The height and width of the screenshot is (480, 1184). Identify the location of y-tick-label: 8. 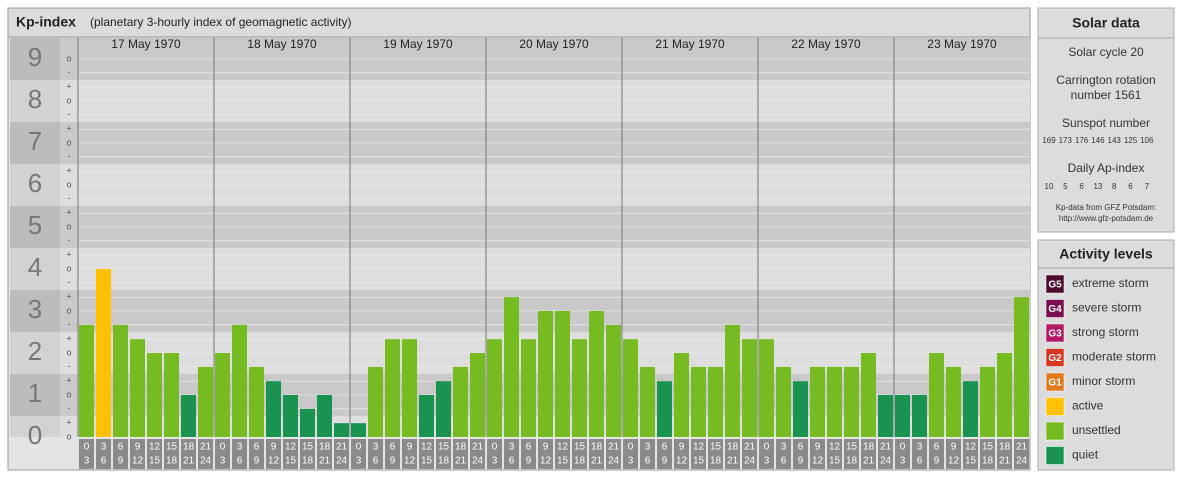
(35, 99).